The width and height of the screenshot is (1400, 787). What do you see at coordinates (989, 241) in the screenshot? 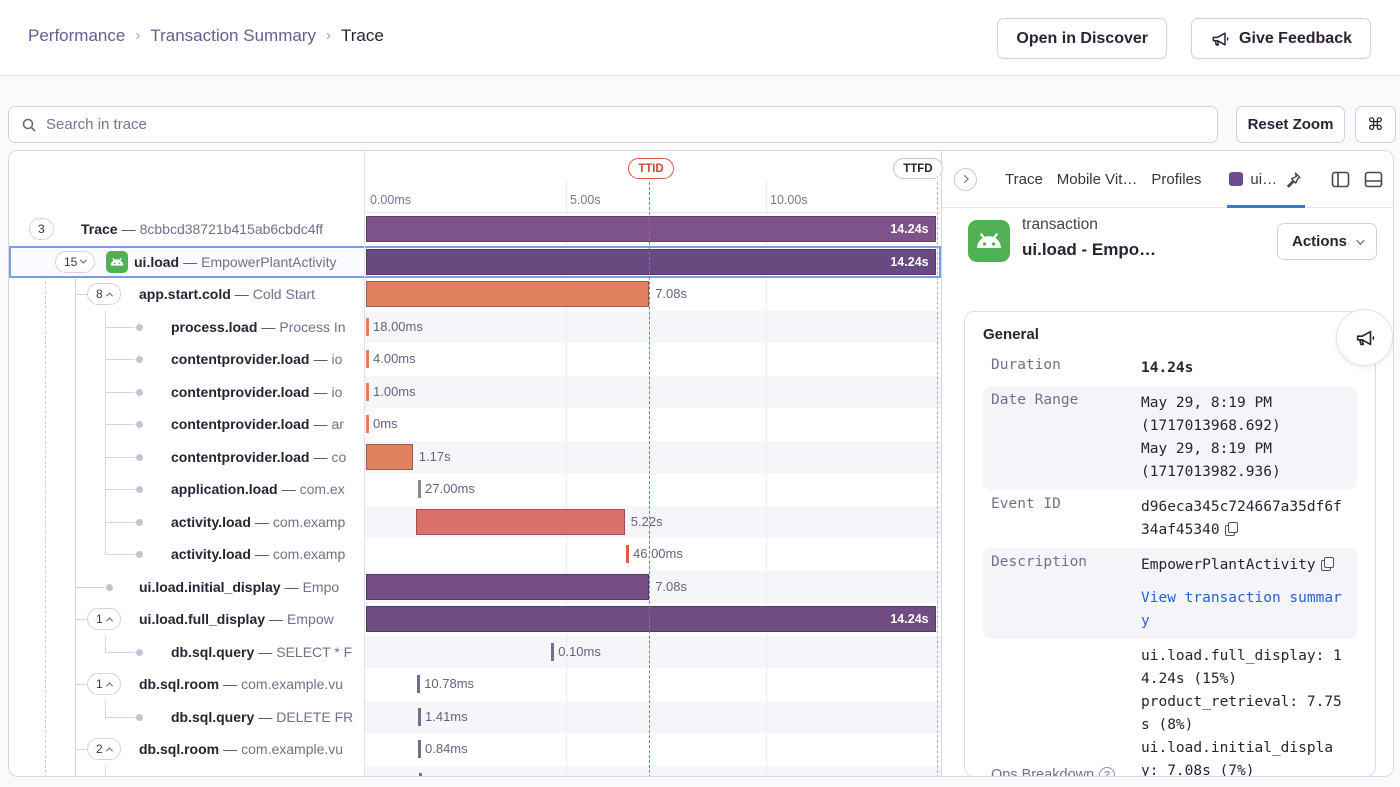
I see `android-icon` at bounding box center [989, 241].